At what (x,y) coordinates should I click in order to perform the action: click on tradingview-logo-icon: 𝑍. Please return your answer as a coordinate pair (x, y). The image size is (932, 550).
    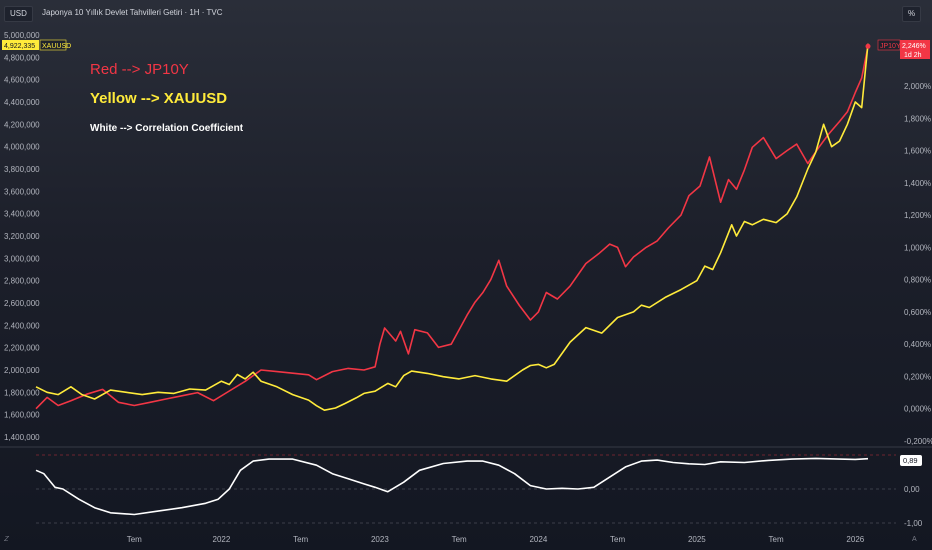
    Looking at the image, I should click on (7, 539).